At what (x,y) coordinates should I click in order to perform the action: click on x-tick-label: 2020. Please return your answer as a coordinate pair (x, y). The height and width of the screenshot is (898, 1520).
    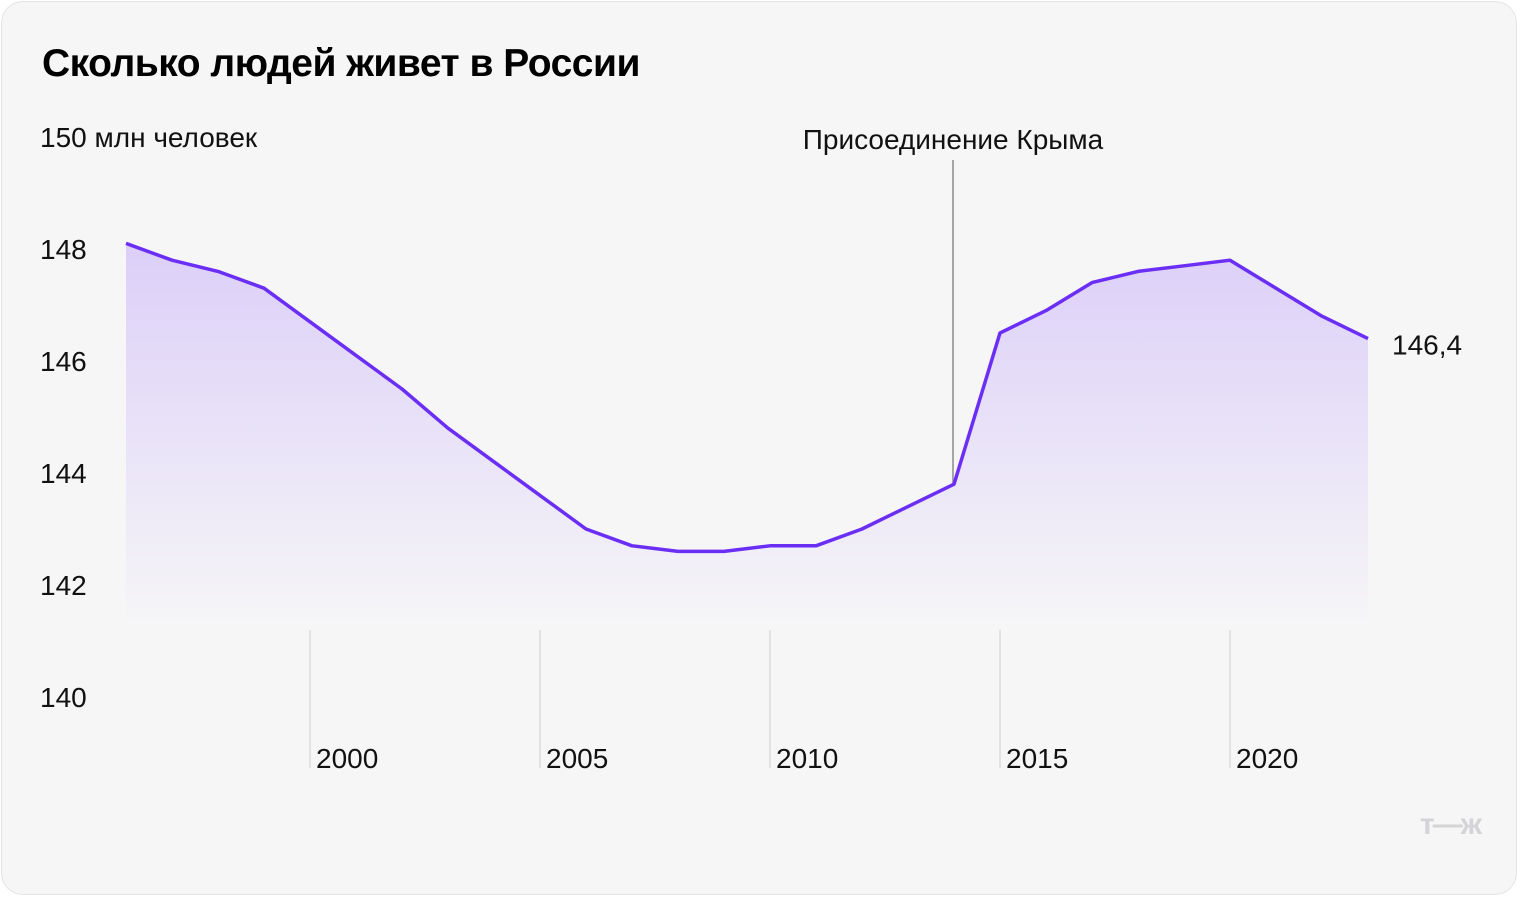
    Looking at the image, I should click on (1267, 758).